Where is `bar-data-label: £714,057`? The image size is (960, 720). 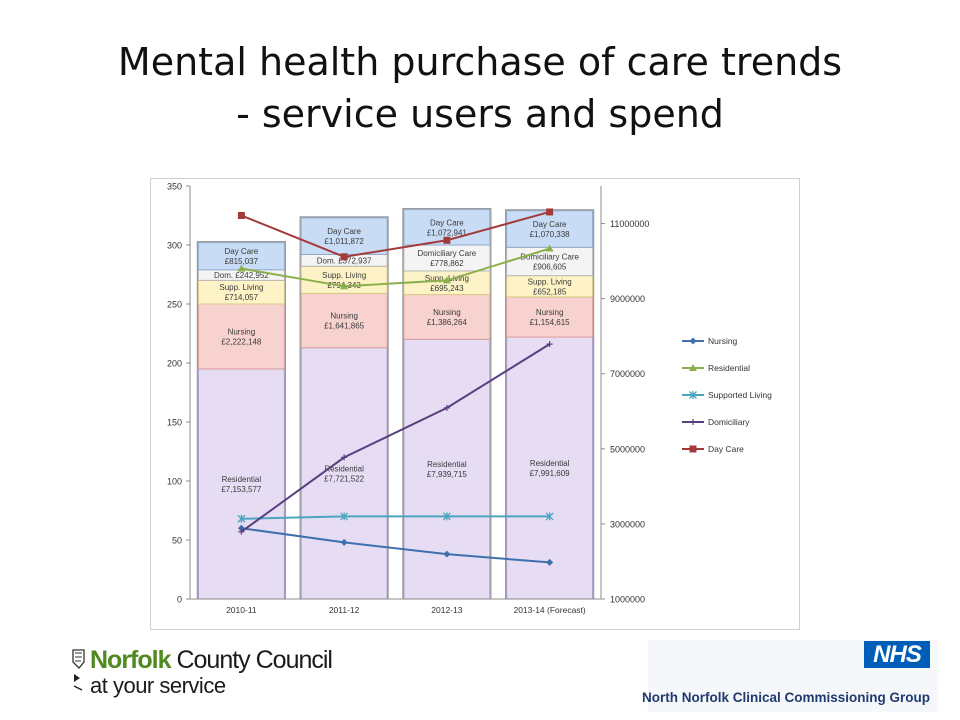 bar-data-label: £714,057 is located at coordinates (242, 297).